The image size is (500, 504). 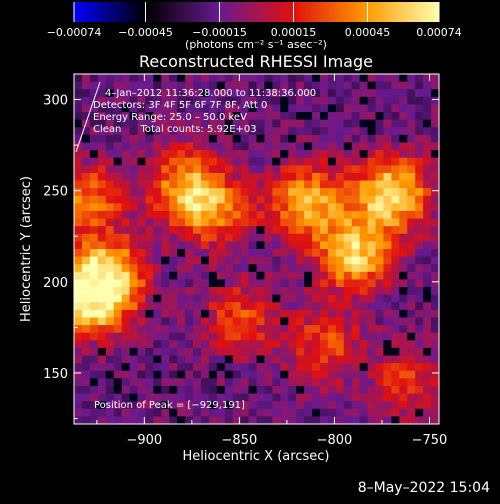 What do you see at coordinates (294, 32) in the screenshot?
I see `colorbar-tick-label: 0.00015` at bounding box center [294, 32].